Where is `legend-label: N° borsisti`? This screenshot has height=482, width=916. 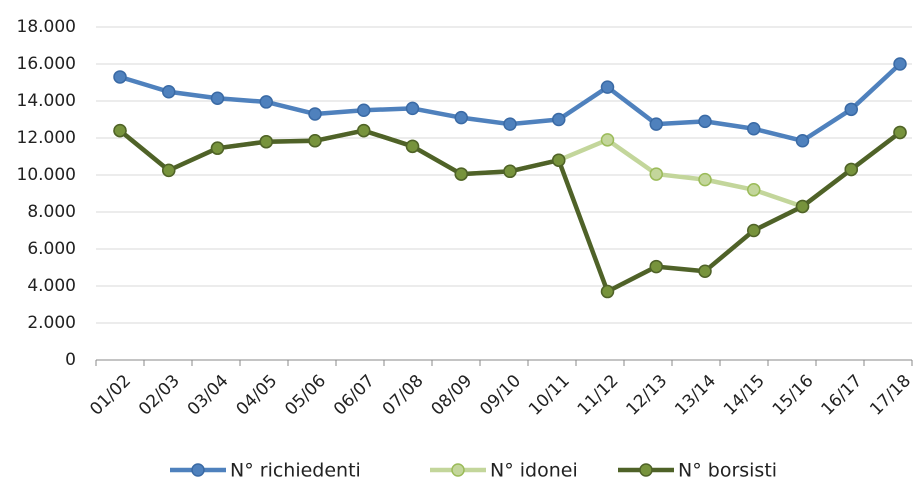
legend-label: N° borsisti is located at coordinates (727, 471).